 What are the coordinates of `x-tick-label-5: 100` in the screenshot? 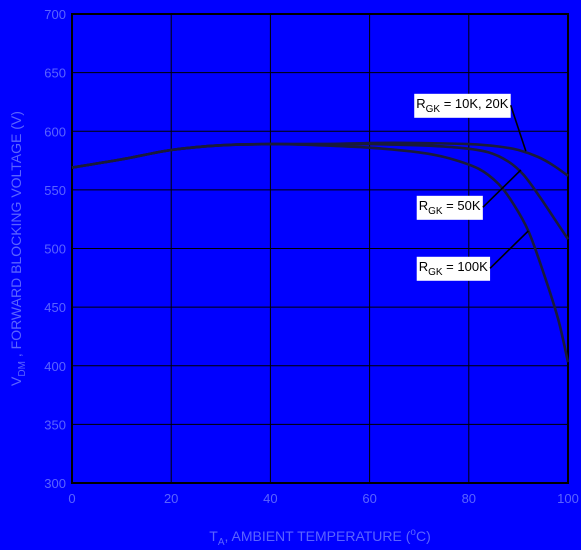 It's located at (568, 498).